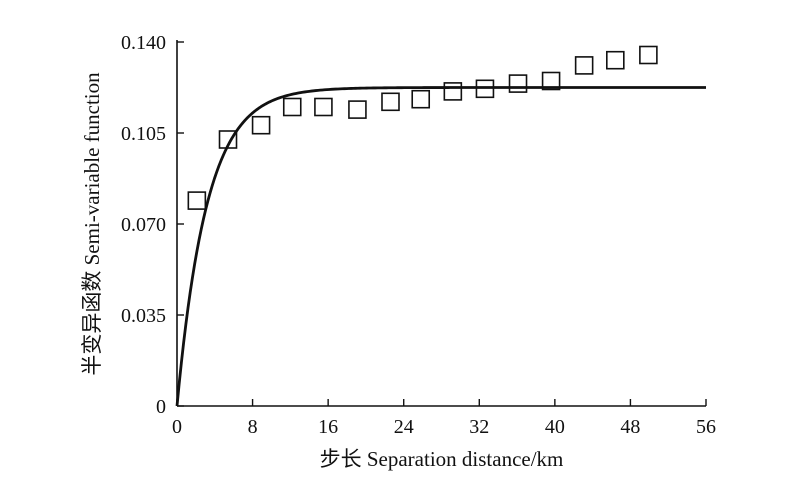 The image size is (800, 489). I want to click on y-tick-labels: 0 0.035 0.070 0.105 0.140, so click(143, 225).